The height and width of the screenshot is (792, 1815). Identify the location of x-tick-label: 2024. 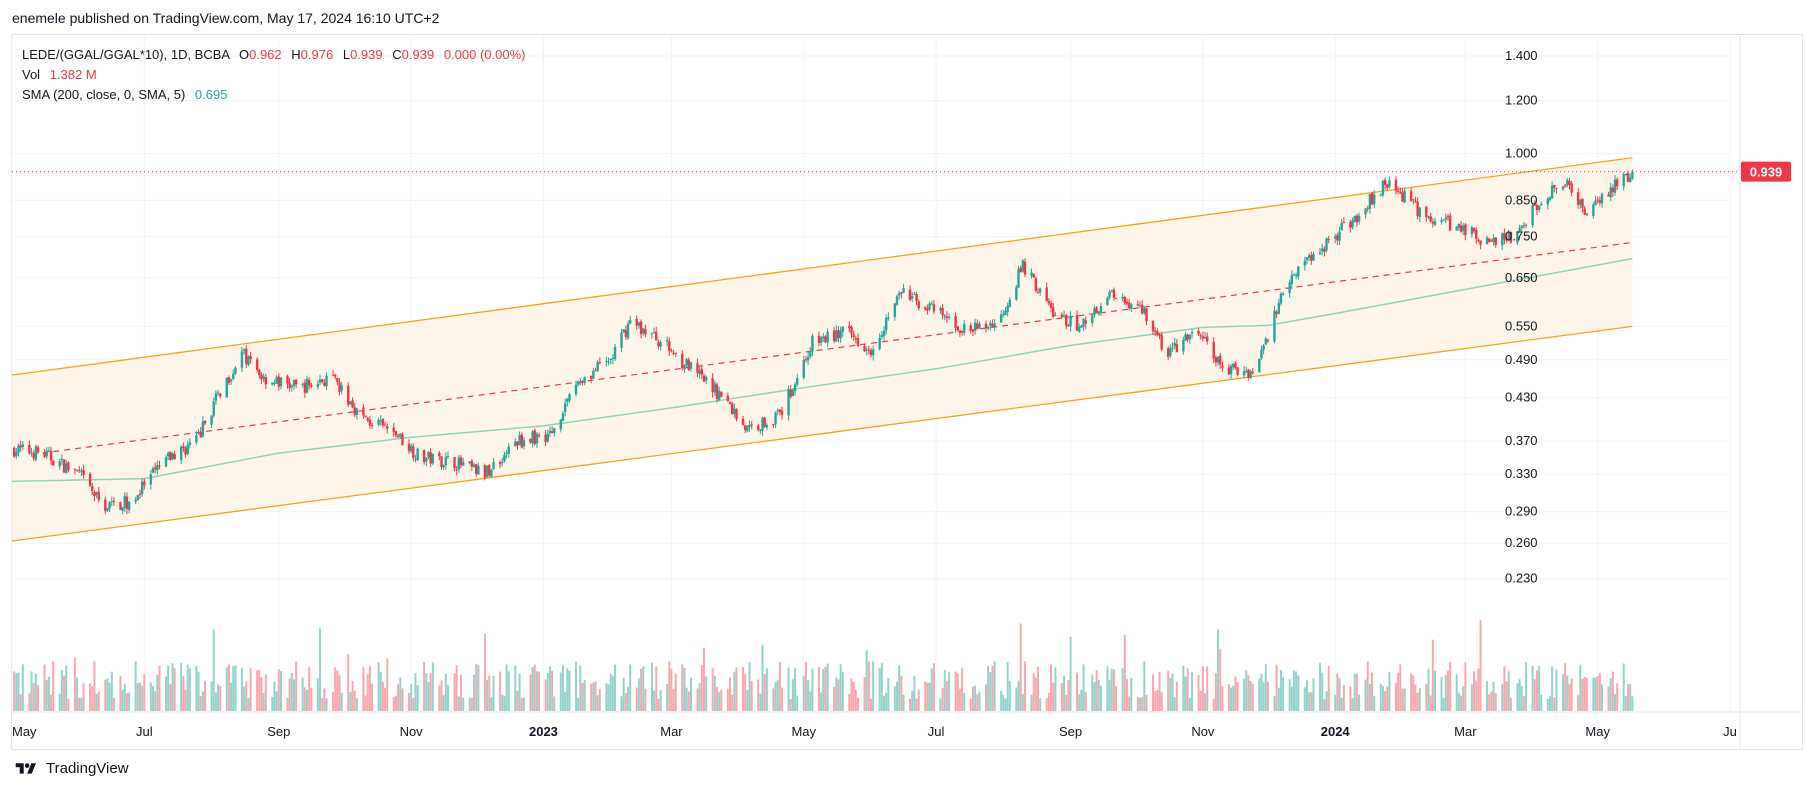
(1336, 731).